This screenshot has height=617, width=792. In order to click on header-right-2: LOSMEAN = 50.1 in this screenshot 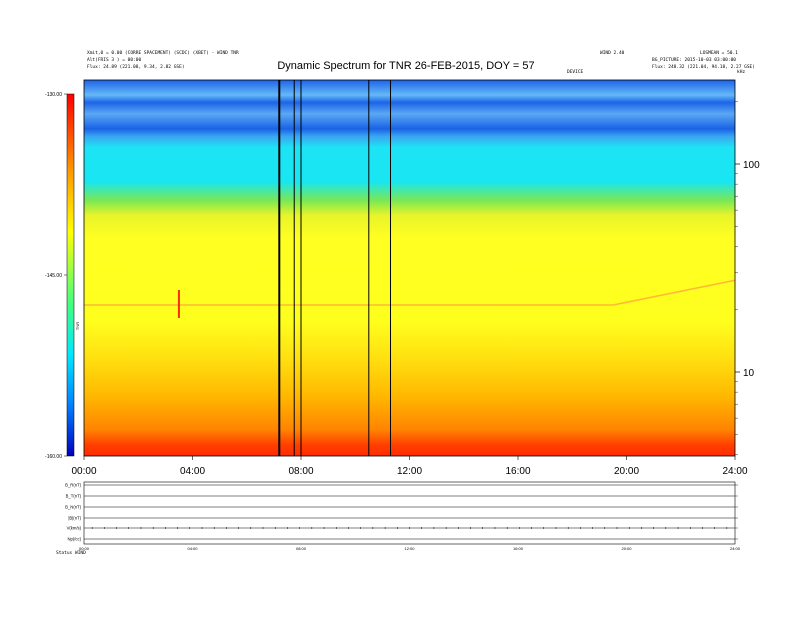, I will do `click(719, 53)`.